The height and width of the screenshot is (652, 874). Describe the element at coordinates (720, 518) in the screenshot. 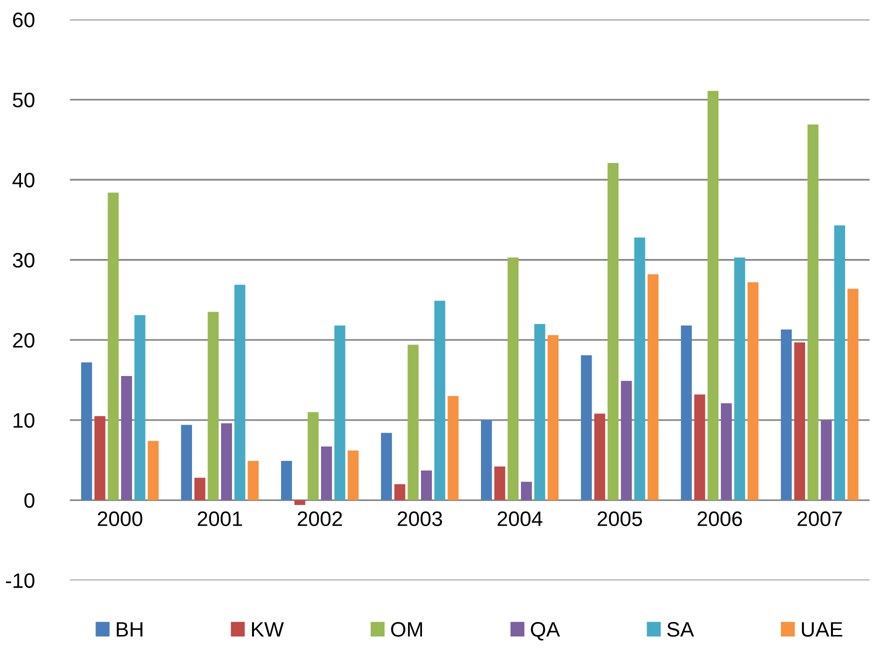

I see `x-tick-label: 2006` at that location.